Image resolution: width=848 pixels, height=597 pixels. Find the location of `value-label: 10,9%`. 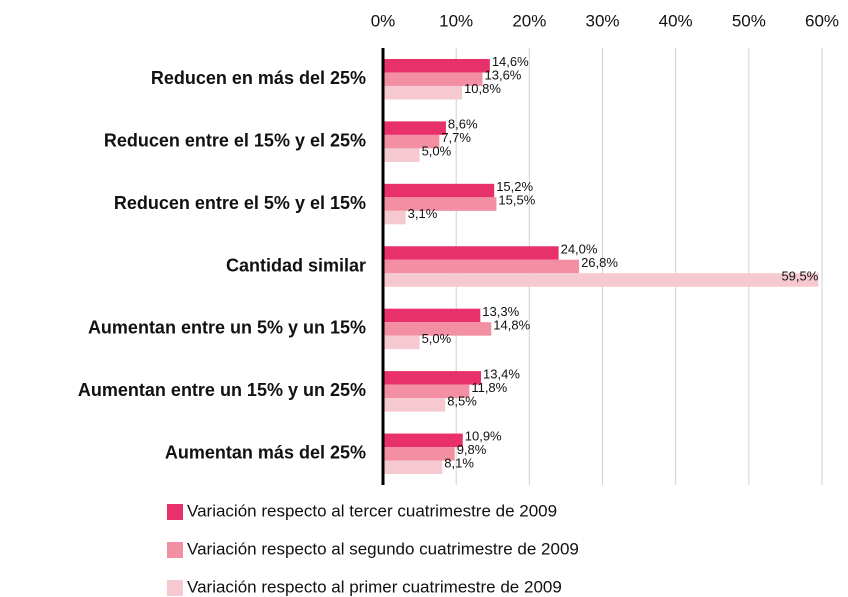

value-label: 10,9% is located at coordinates (483, 436).